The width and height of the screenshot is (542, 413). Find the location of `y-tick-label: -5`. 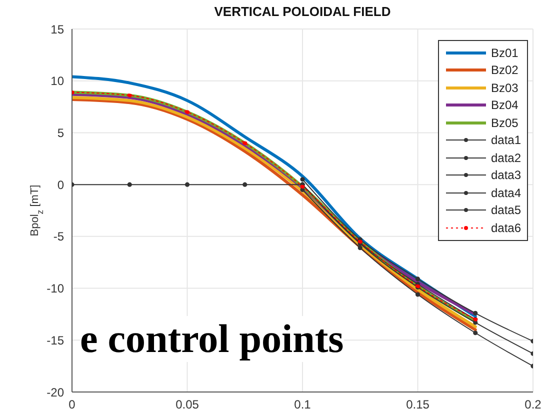

y-tick-label: -5 is located at coordinates (58, 237).